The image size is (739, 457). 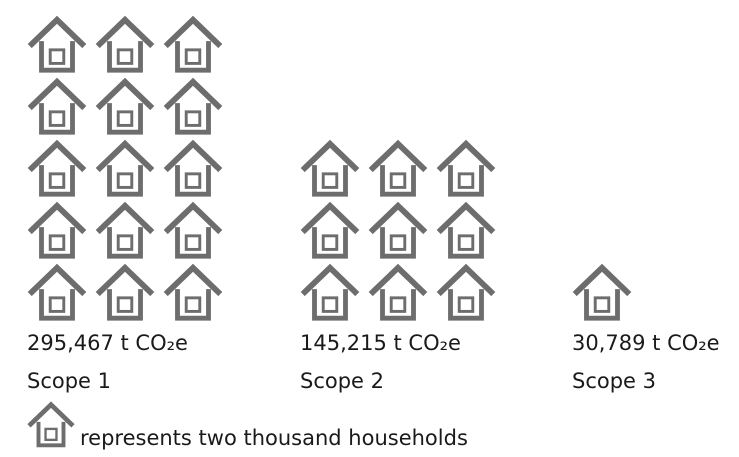 I want to click on legend-text: represents two thousand households, so click(x=274, y=438).